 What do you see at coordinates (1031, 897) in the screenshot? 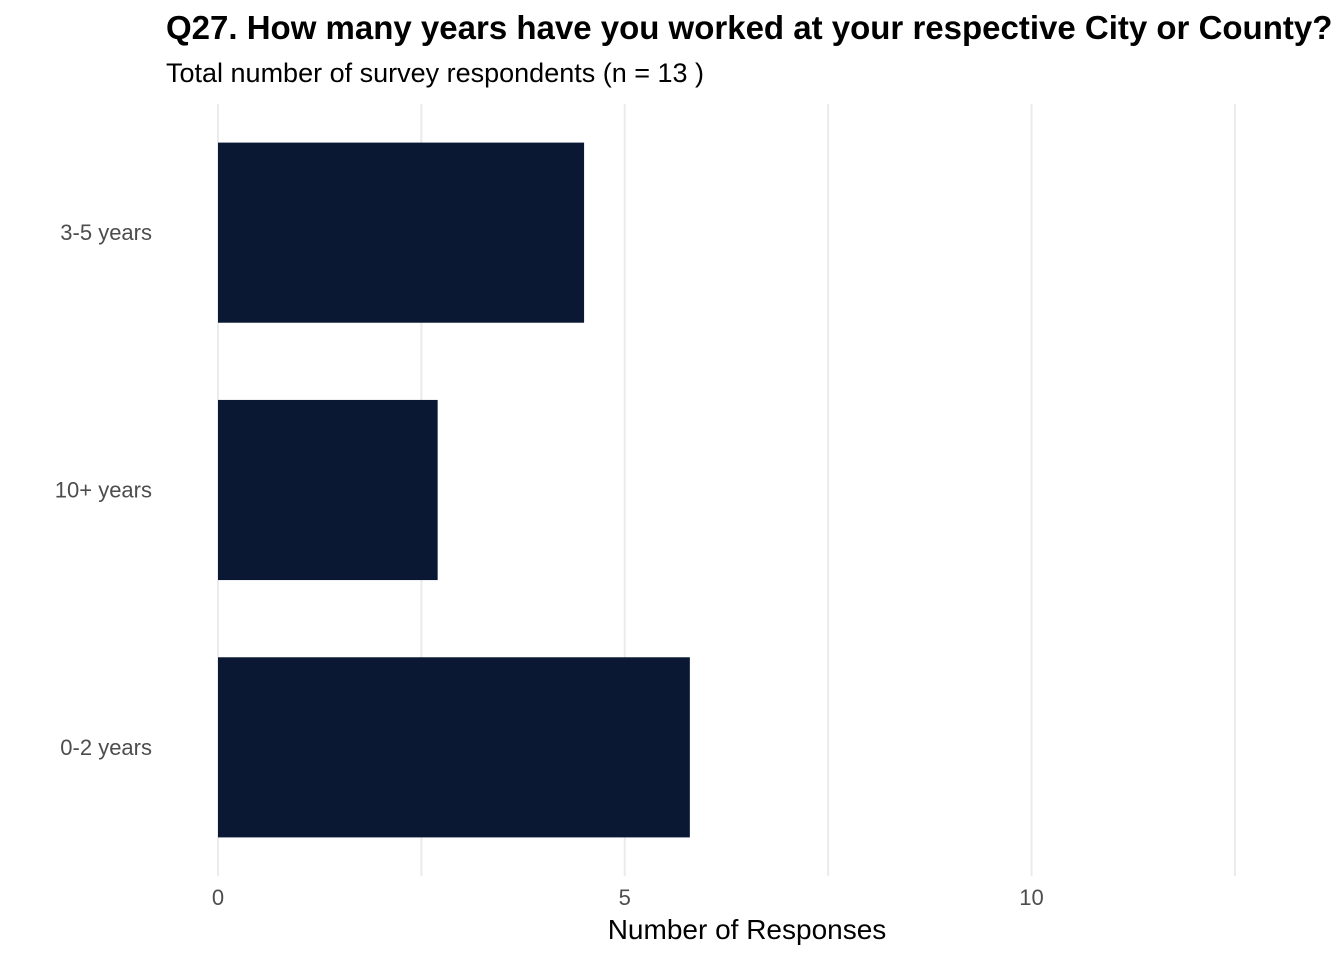
I see `x-tick-label: 10` at bounding box center [1031, 897].